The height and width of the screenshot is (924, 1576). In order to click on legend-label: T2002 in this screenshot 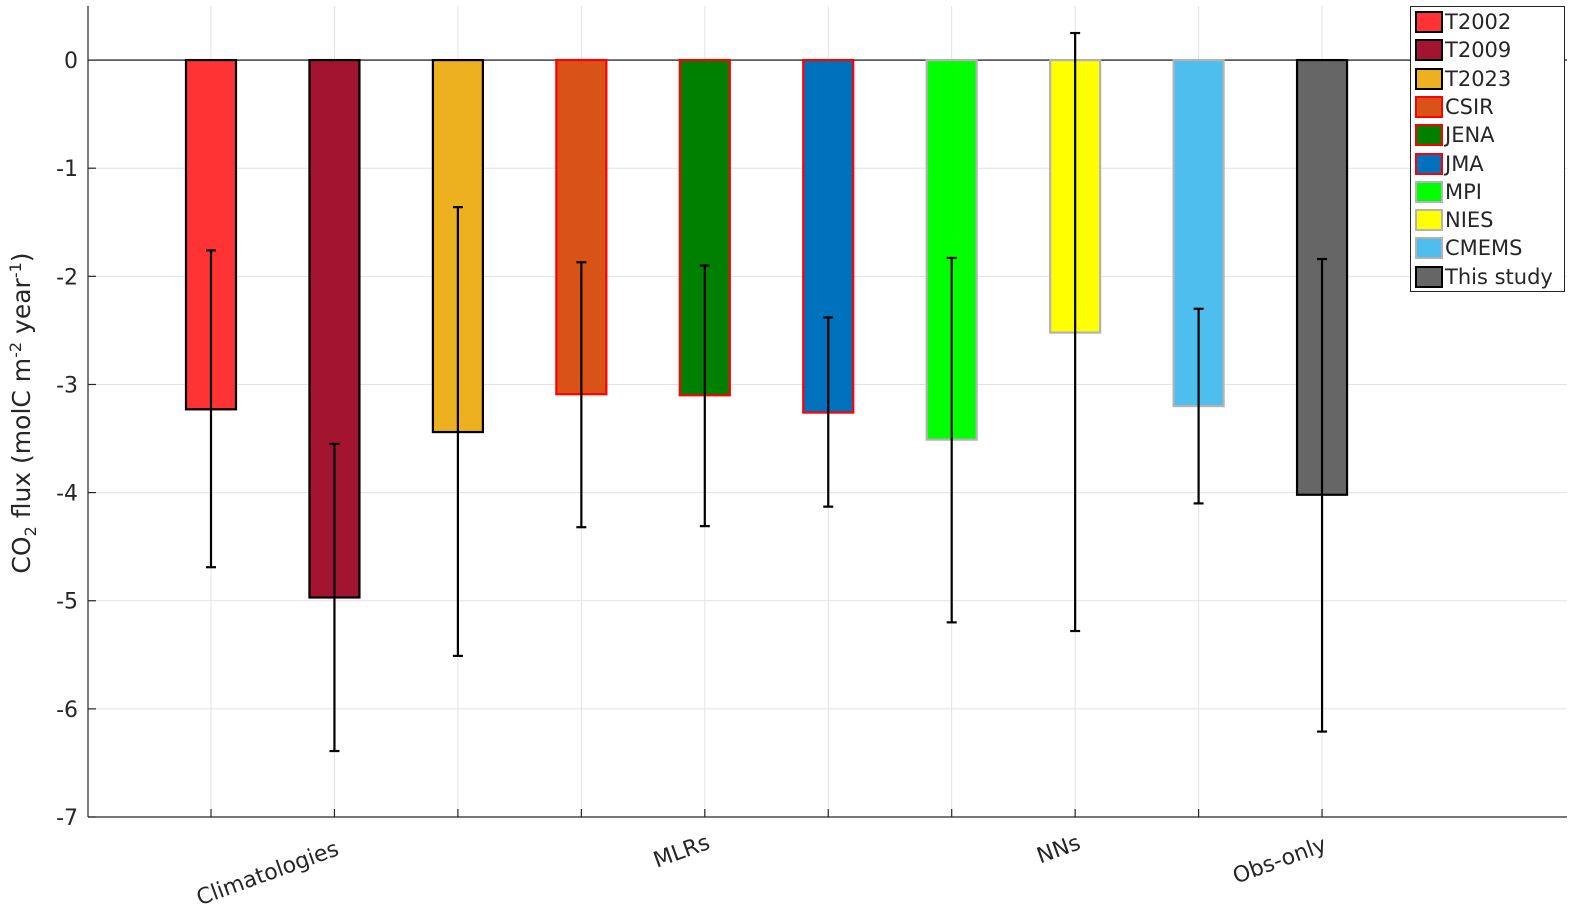, I will do `click(1478, 22)`.